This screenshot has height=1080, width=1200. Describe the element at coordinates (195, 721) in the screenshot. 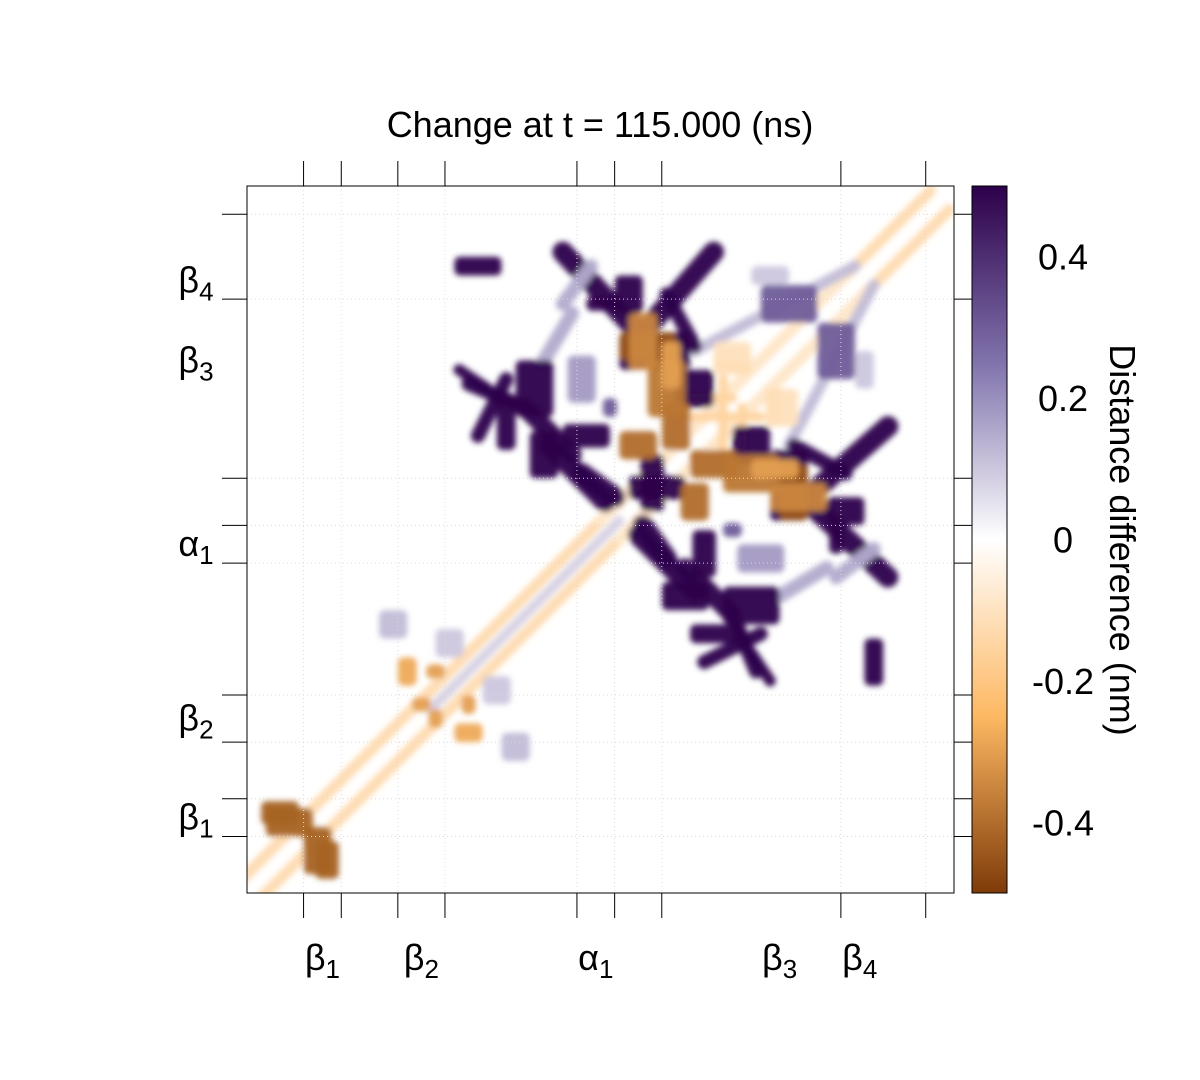

I see `y-segment-label-1: β2` at that location.